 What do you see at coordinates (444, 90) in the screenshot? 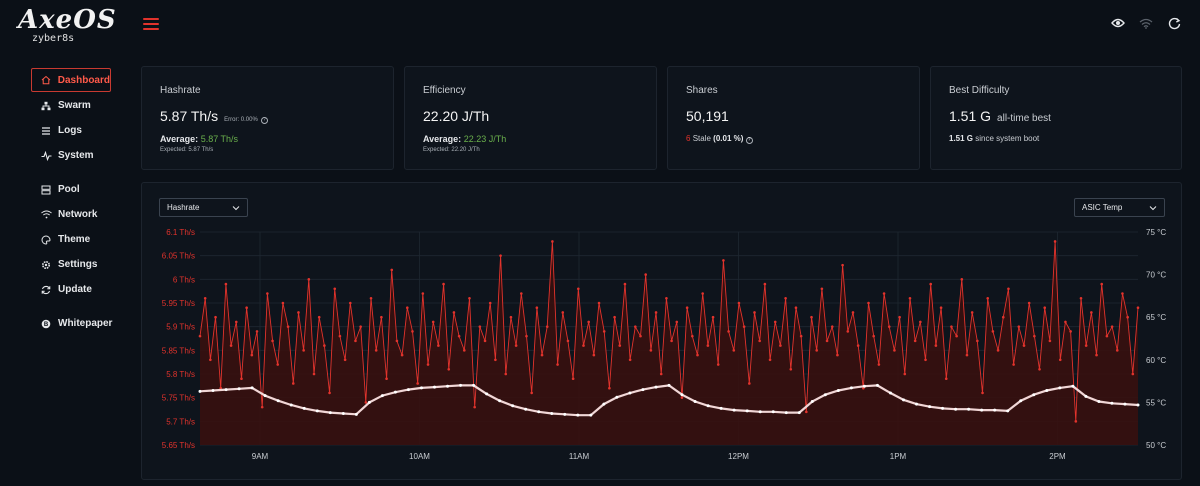
I see `card-title: Efficiency` at bounding box center [444, 90].